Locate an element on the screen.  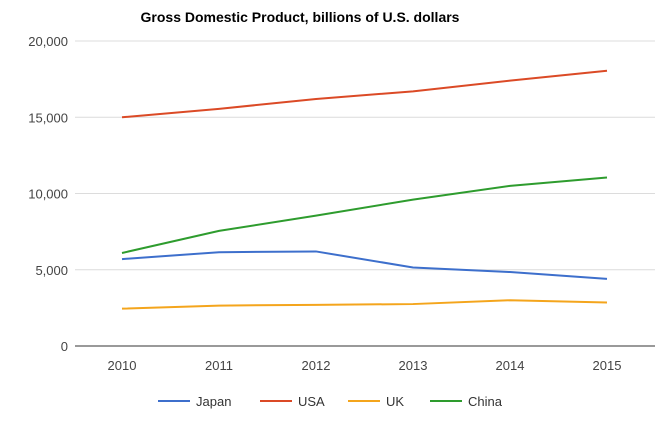
series-line-usa is located at coordinates (364, 94).